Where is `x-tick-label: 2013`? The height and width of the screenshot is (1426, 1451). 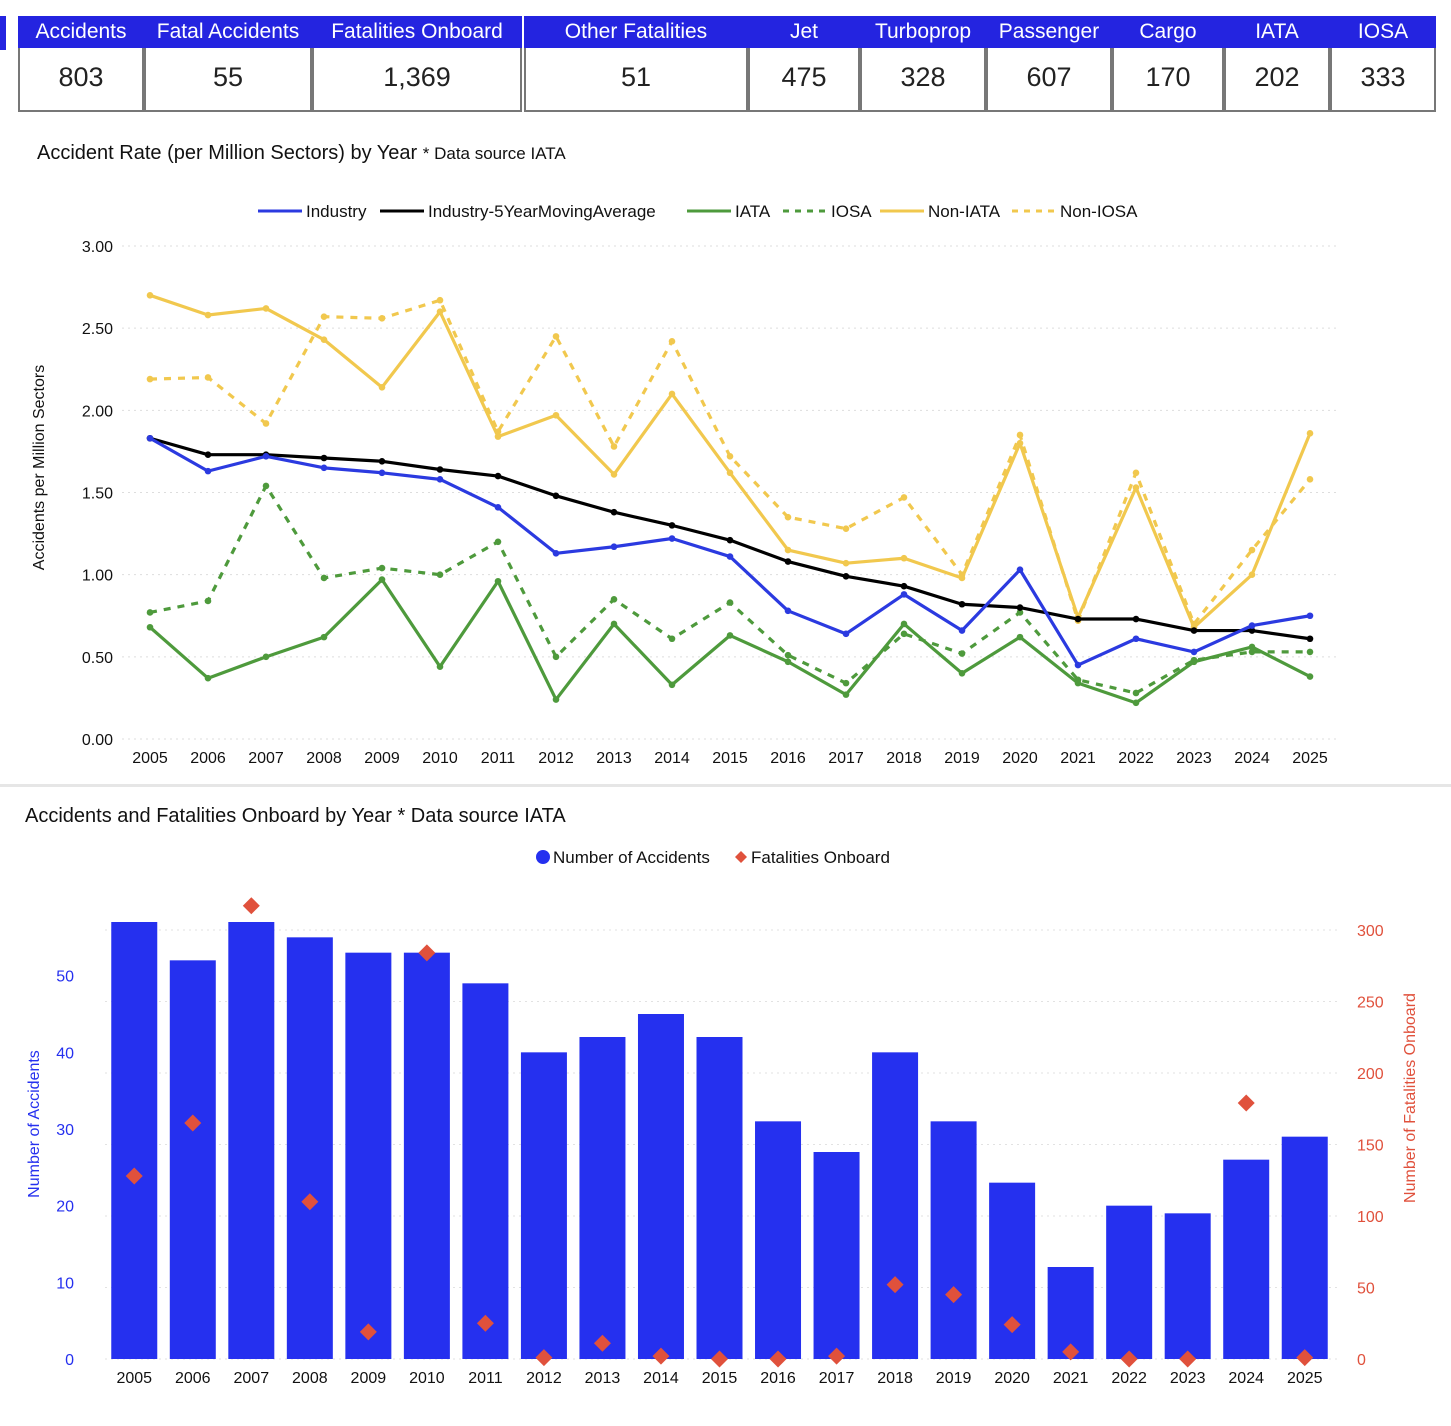
x-tick-label: 2013 is located at coordinates (603, 1378).